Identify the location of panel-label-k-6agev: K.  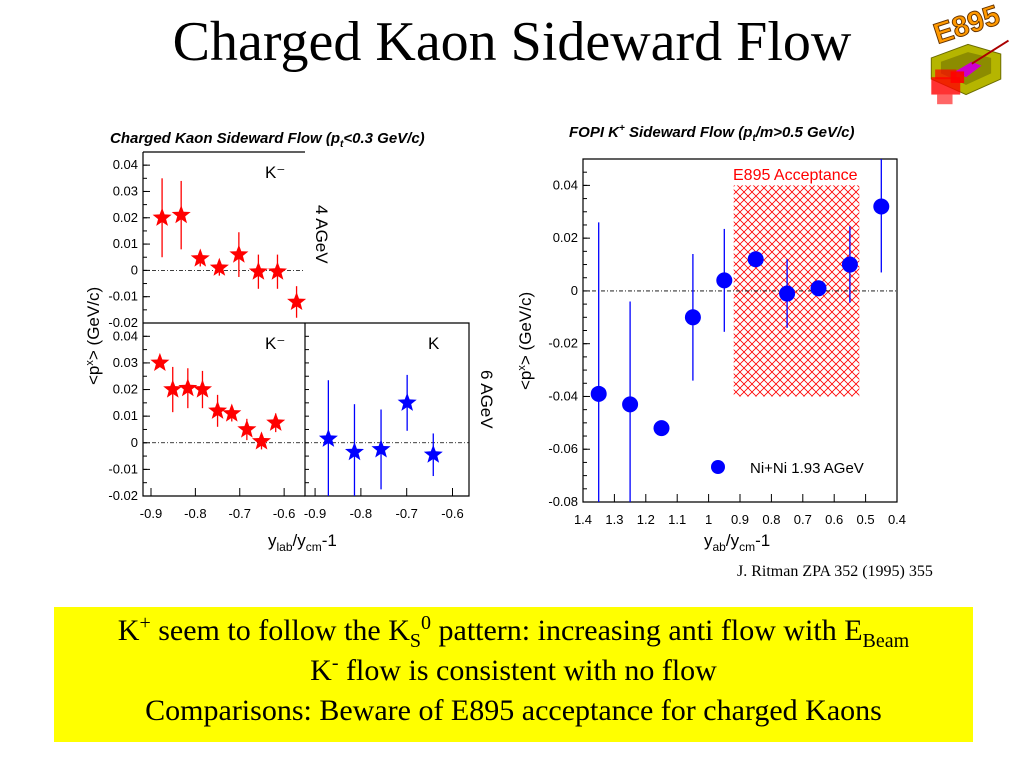
(434, 343).